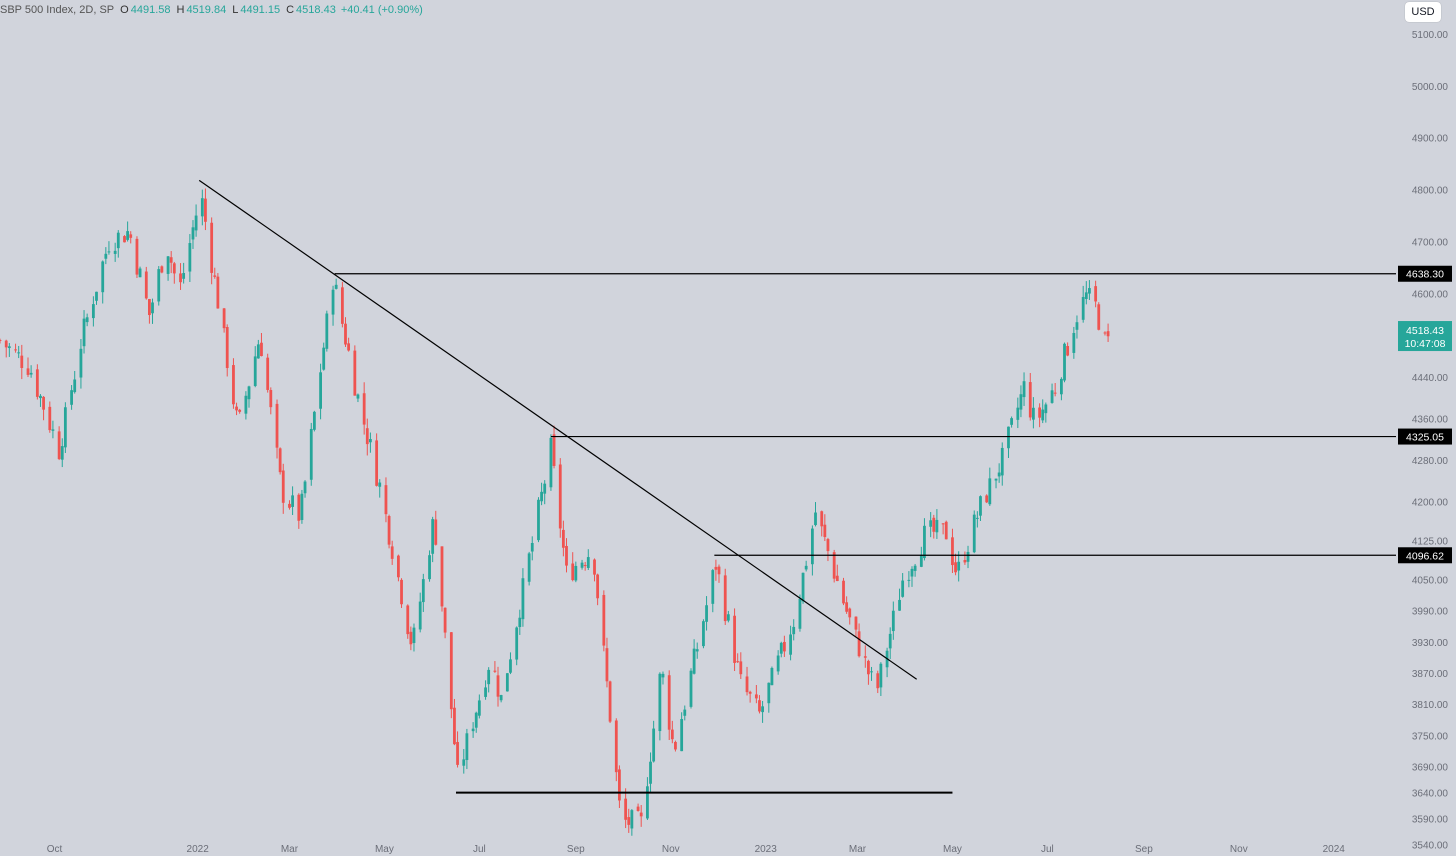 This screenshot has height=856, width=1456. What do you see at coordinates (1425, 336) in the screenshot?
I see `last-price-tag` at bounding box center [1425, 336].